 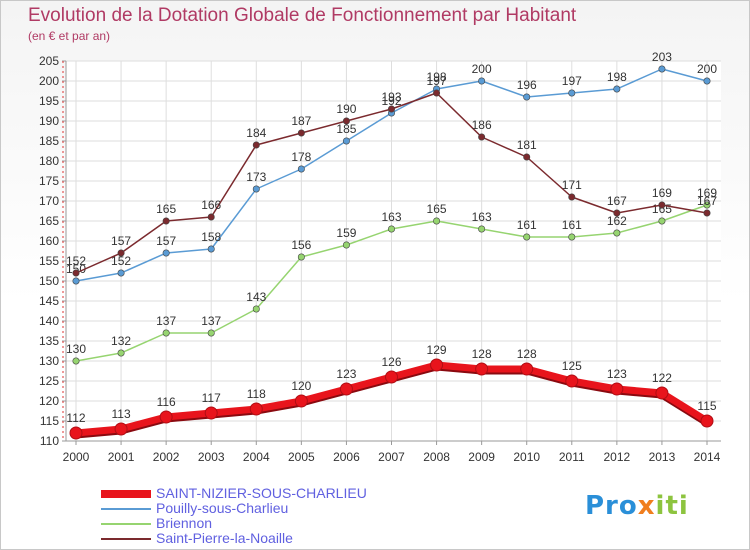 What do you see at coordinates (166, 402) in the screenshot?
I see `data-label: 116` at bounding box center [166, 402].